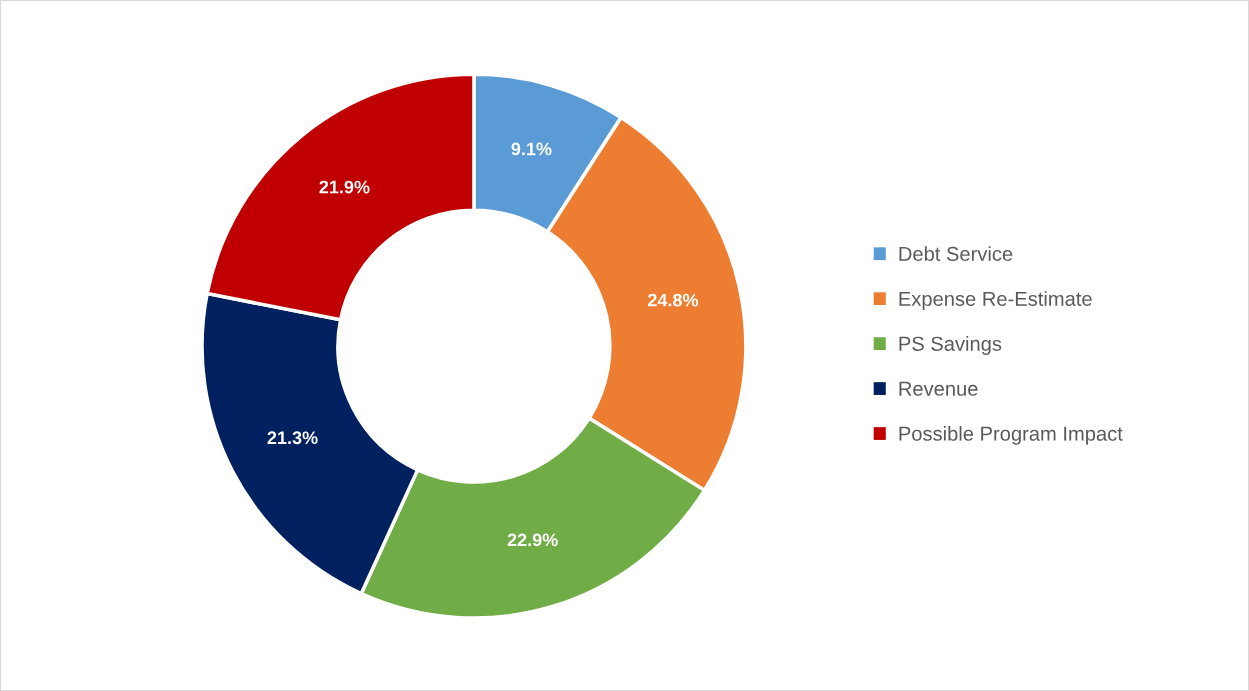 The image size is (1249, 691). Describe the element at coordinates (292, 438) in the screenshot. I see `data-label: 21.3%` at that location.